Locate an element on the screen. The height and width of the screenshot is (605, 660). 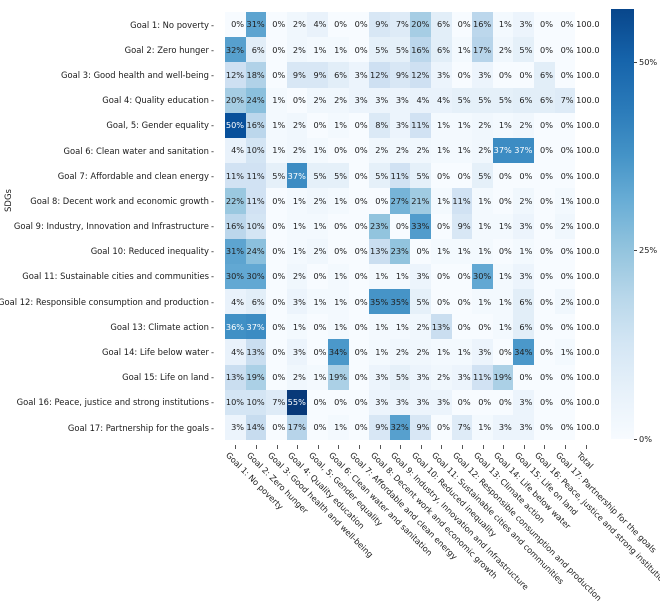
heatmap-cell: 35% is located at coordinates (379, 302).